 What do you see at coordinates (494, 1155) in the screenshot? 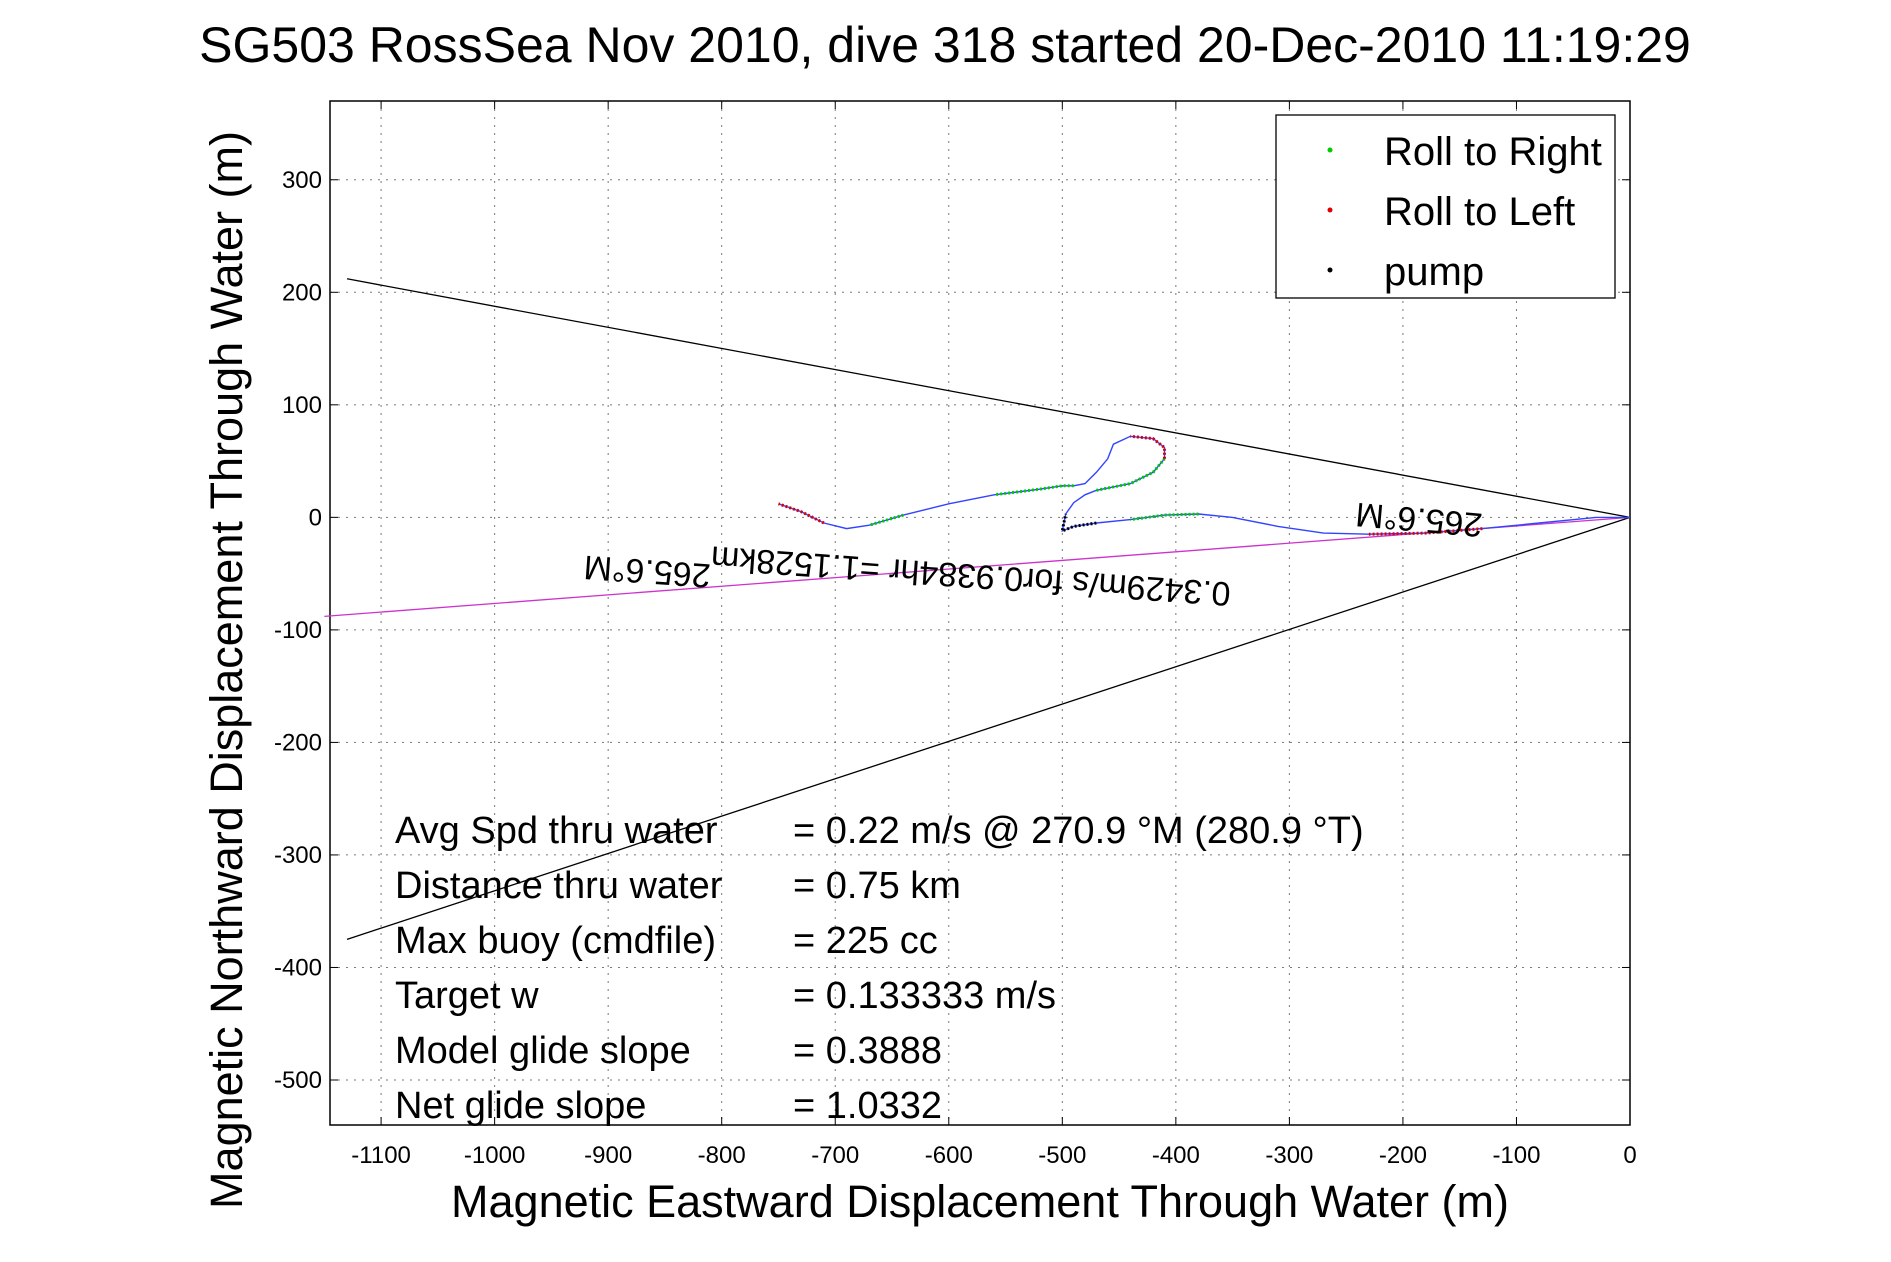
I see `x-tick-label: -1000` at bounding box center [494, 1155].